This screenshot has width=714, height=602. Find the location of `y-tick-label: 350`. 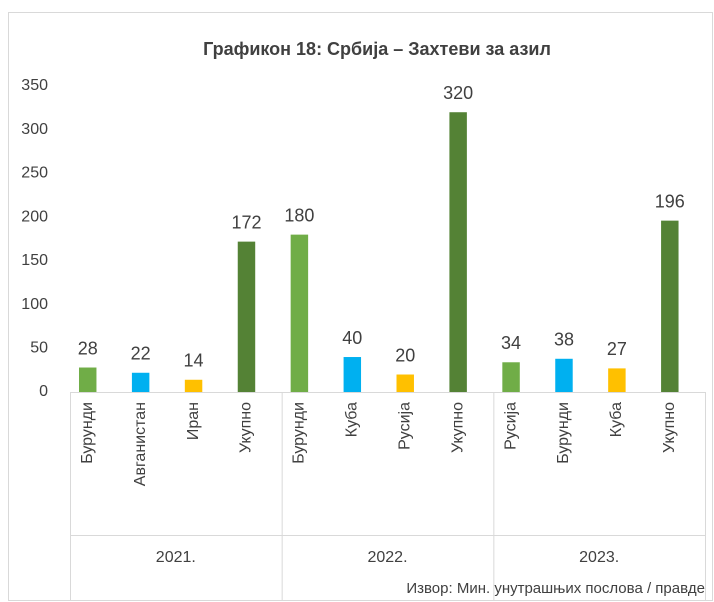

y-tick-label: 350 is located at coordinates (34, 85).